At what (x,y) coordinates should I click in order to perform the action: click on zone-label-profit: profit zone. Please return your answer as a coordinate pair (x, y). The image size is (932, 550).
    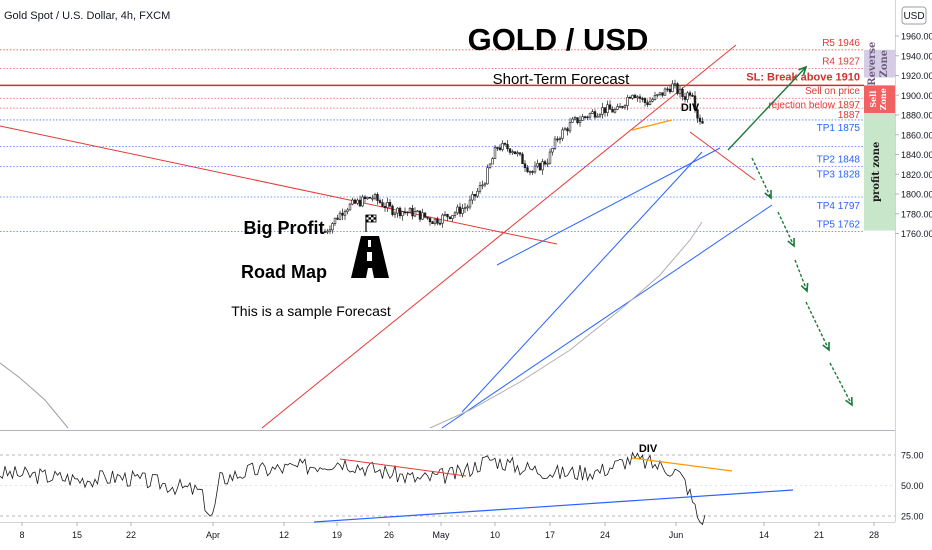
    Looking at the image, I should click on (876, 172).